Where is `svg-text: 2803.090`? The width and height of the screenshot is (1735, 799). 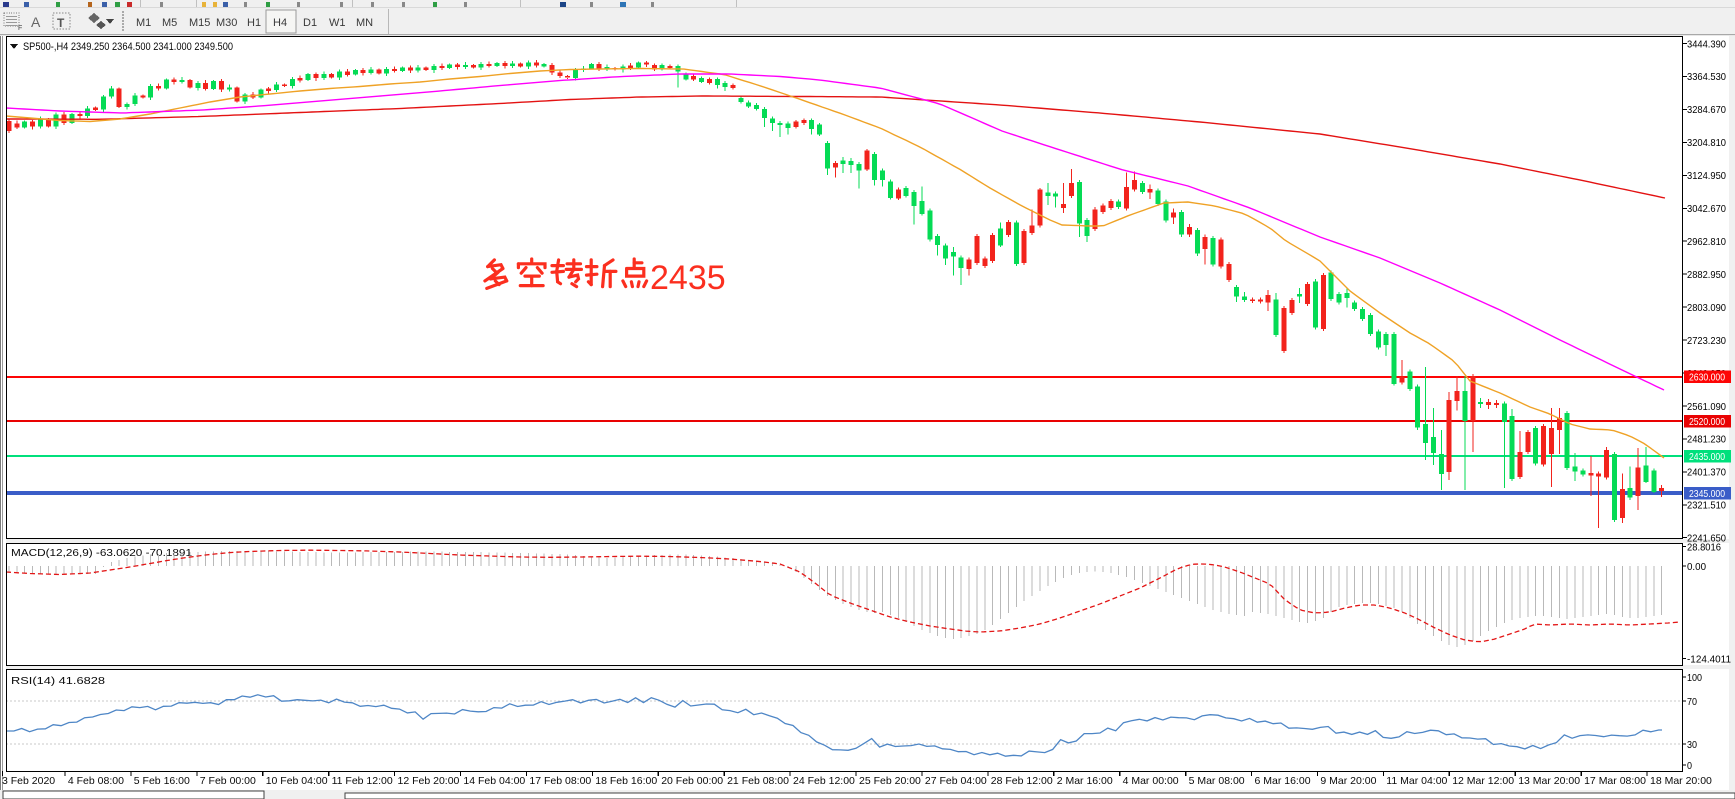 svg-text: 2803.090 is located at coordinates (1706, 308).